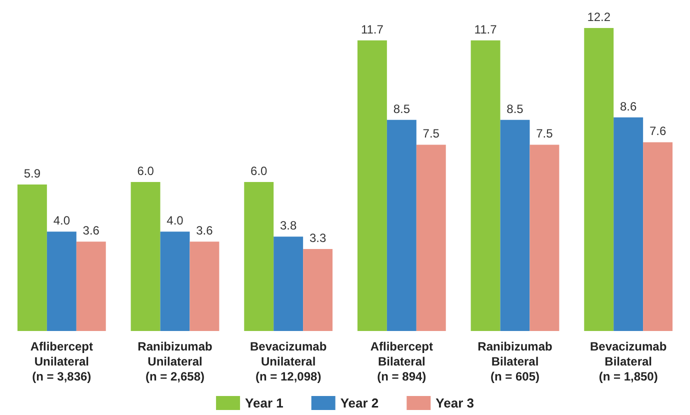 The image size is (690, 415). I want to click on legend-label: Year 2, so click(359, 403).